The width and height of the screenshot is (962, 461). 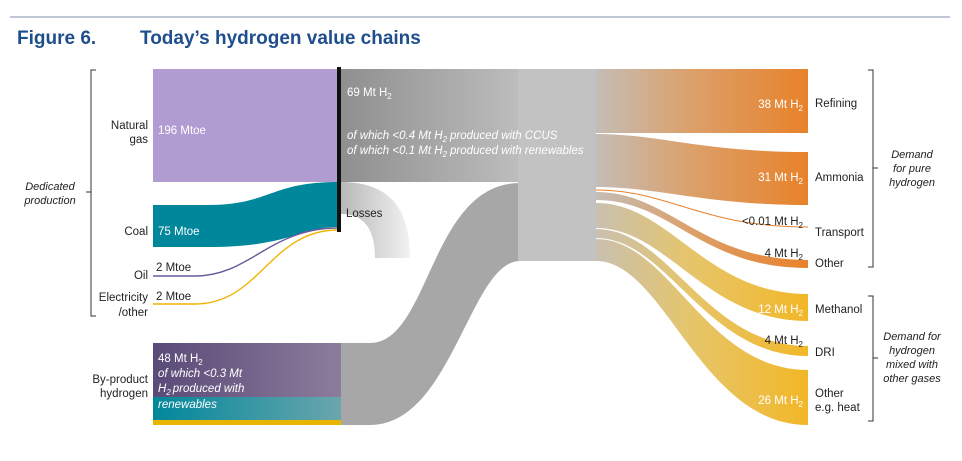 I want to click on dedicated-flow, so click(x=430, y=125).